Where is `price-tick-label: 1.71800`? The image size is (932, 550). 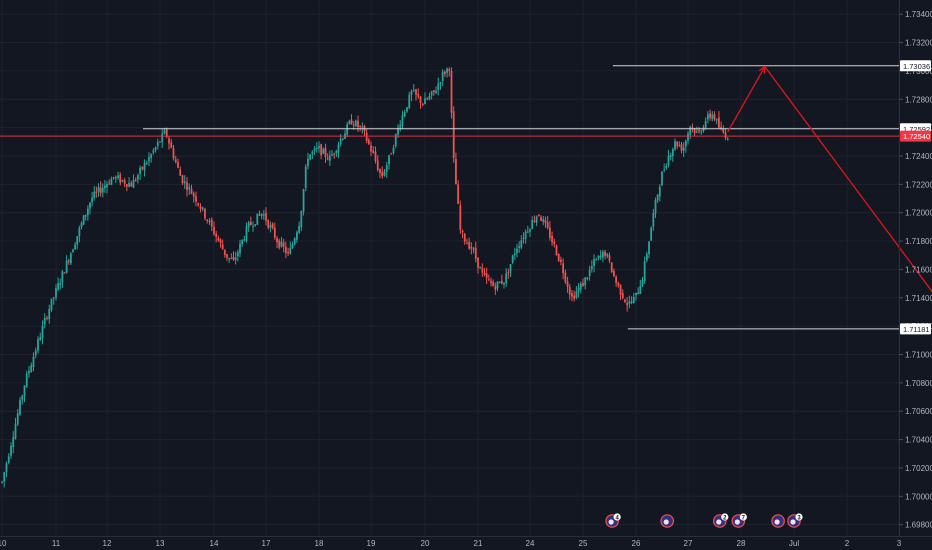 price-tick-label: 1.71800 is located at coordinates (918, 241).